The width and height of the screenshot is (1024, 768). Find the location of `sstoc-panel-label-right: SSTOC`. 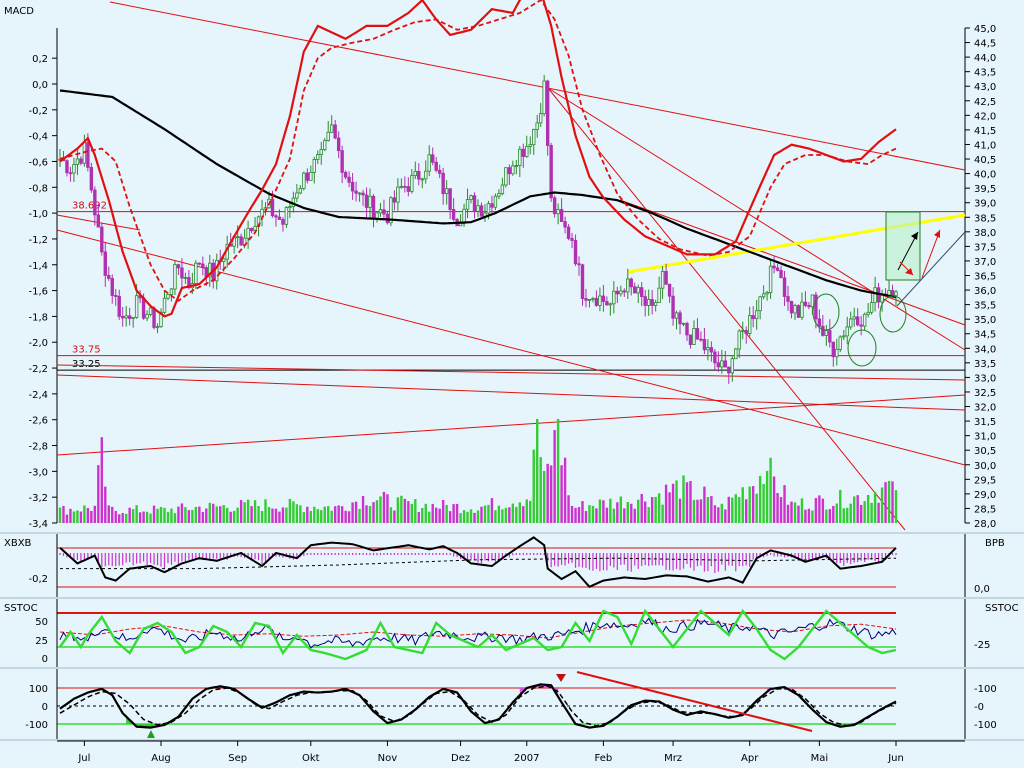

sstoc-panel-label-right: SSTOC is located at coordinates (1002, 608).